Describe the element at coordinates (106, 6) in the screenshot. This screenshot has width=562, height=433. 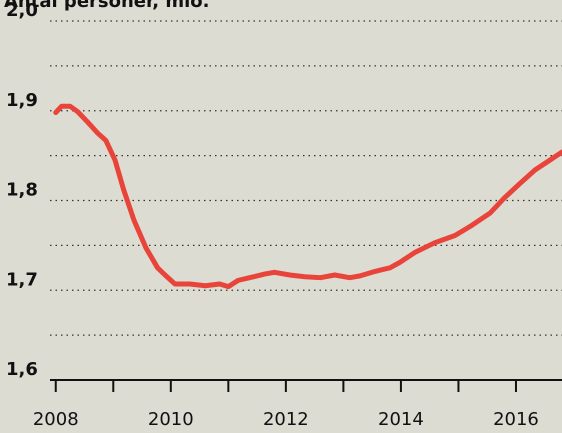
I see `chart-title: Antal personer, mio.` at that location.